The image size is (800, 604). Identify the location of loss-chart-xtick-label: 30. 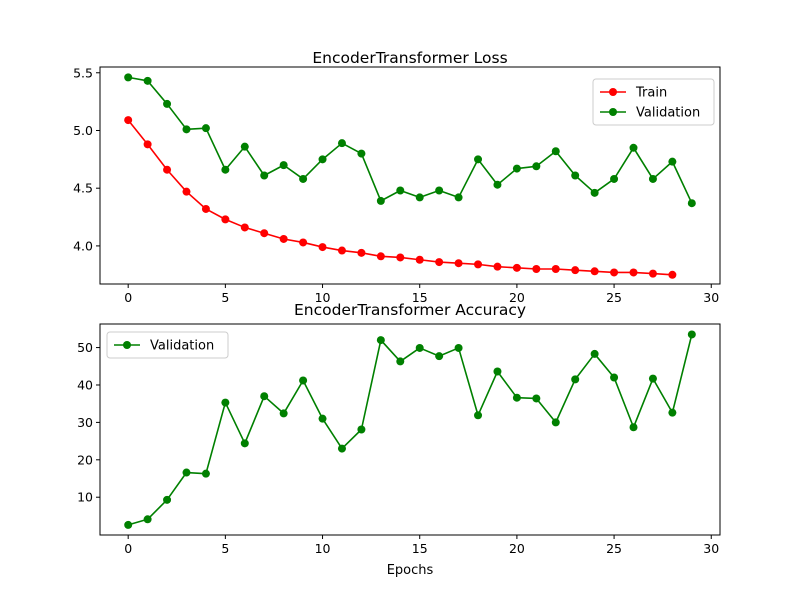
(711, 297).